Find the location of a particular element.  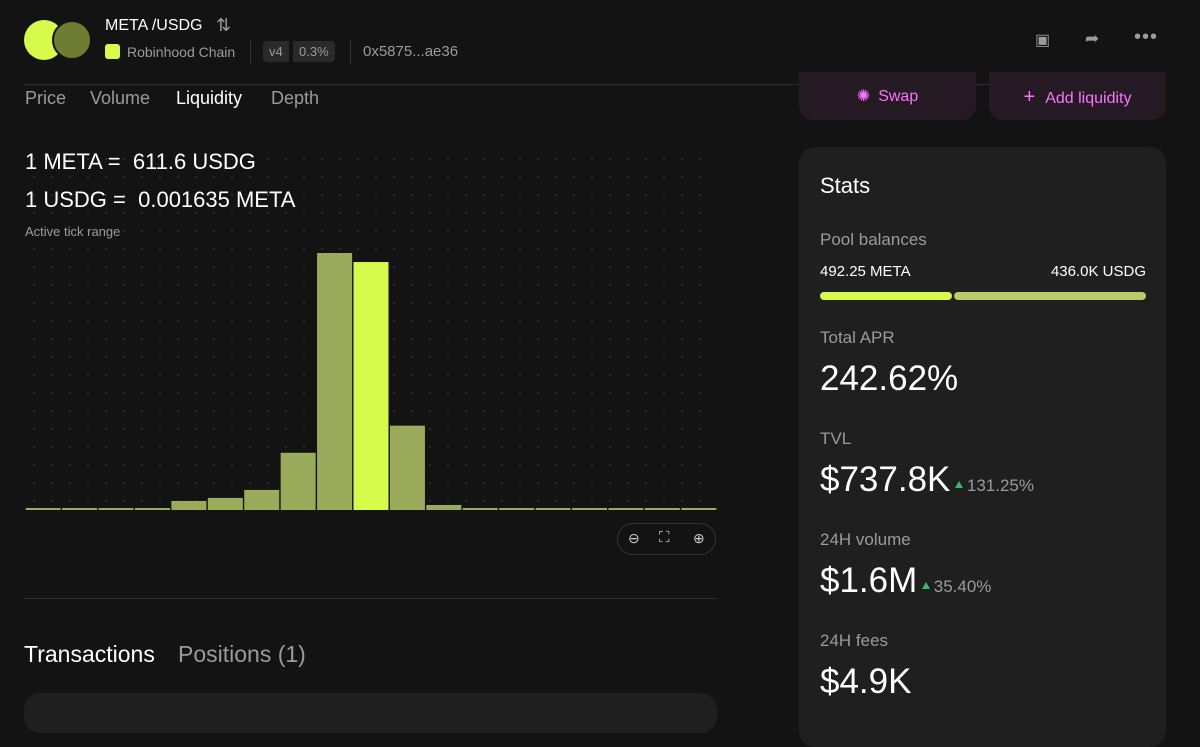

meta-balance: 492.25 META is located at coordinates (865, 271).